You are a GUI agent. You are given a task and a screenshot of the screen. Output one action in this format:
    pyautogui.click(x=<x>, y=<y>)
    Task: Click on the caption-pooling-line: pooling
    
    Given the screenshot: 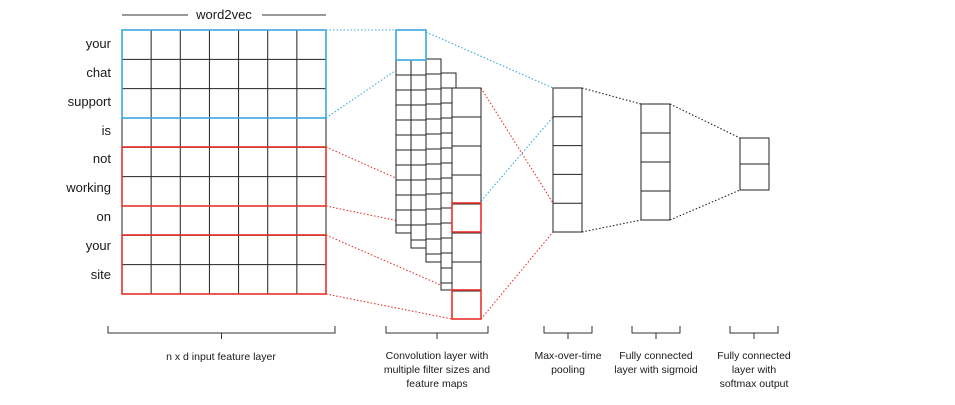 What is the action you would take?
    pyautogui.click(x=568, y=370)
    